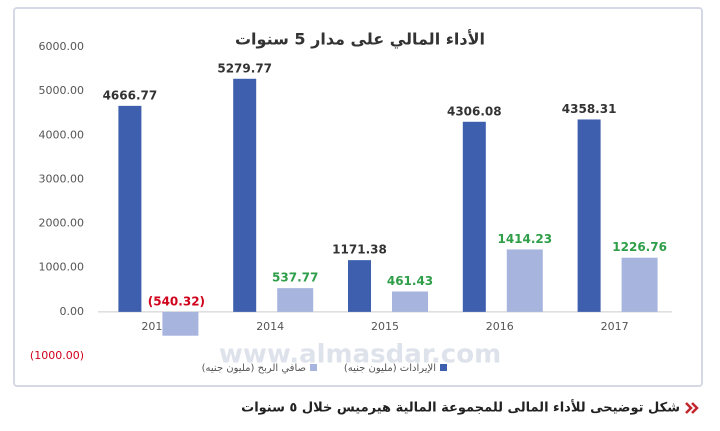  Describe the element at coordinates (589, 109) in the screenshot. I see `data-label: 4358.31` at that location.